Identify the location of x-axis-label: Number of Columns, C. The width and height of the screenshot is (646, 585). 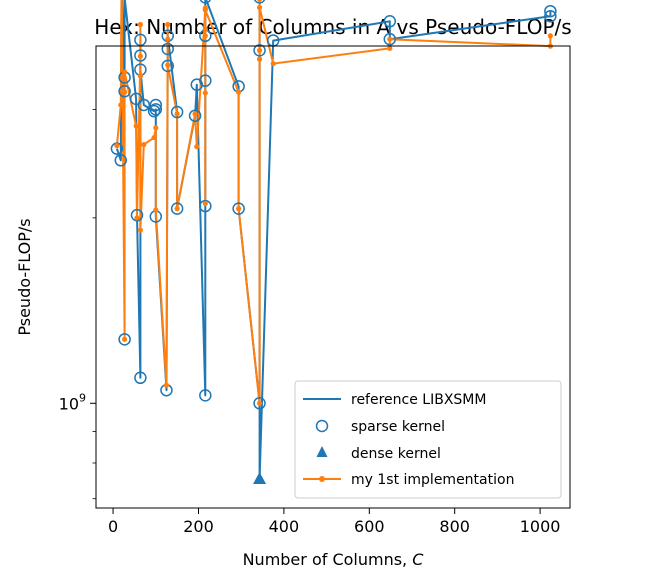
(334, 559).